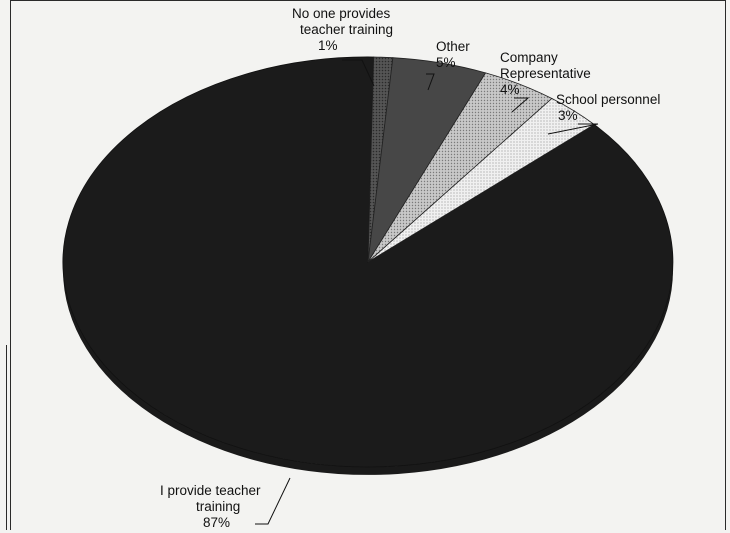  I want to click on label-no-one-pct: 1%, so click(328, 45).